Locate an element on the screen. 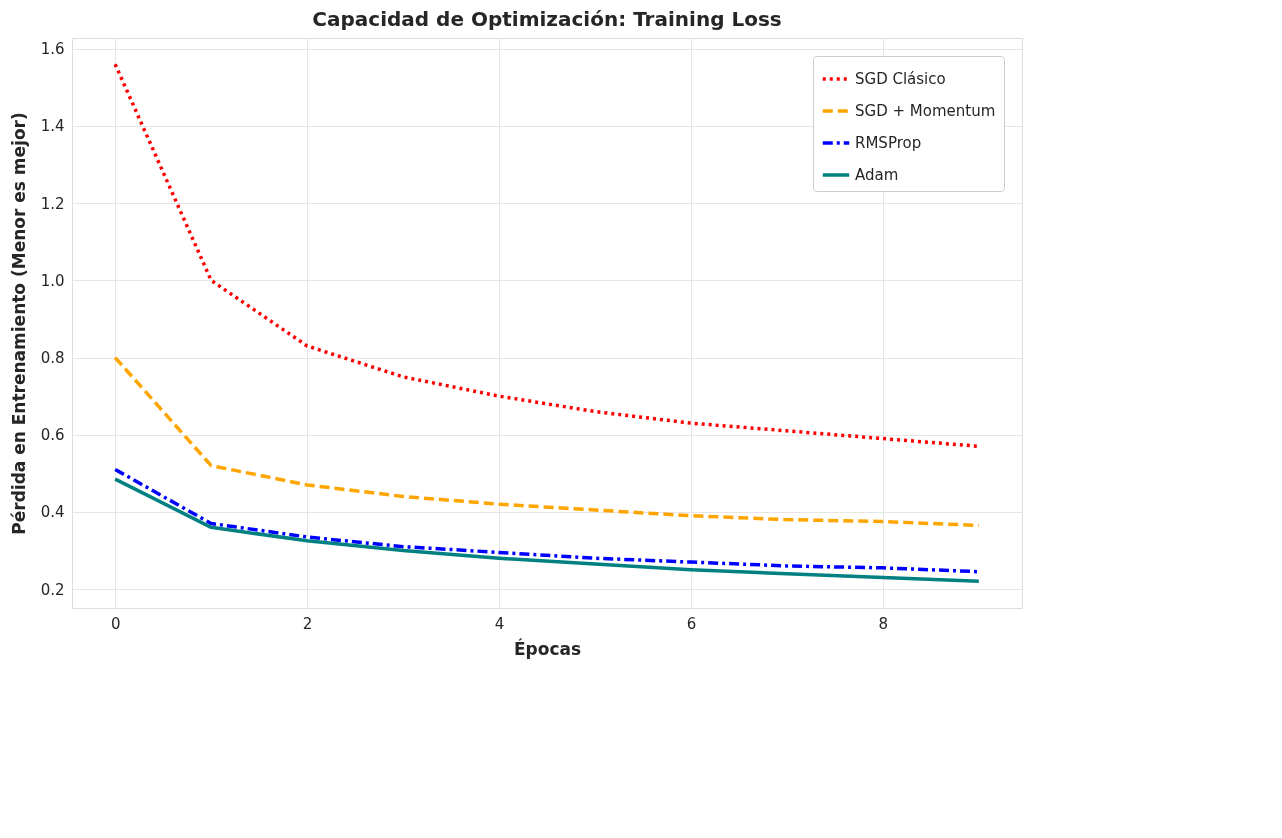 Image resolution: width=1282 pixels, height=838 pixels. legend-label: RMSProp is located at coordinates (888, 143).